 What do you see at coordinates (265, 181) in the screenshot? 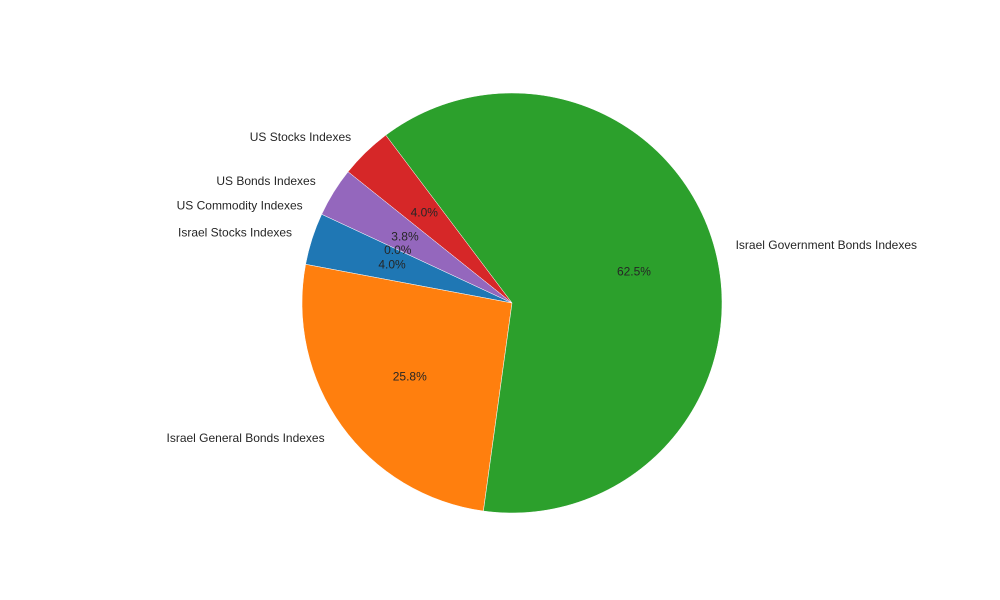
I see `slice-label-us-bonds-indexes: US Bonds Indexes` at bounding box center [265, 181].